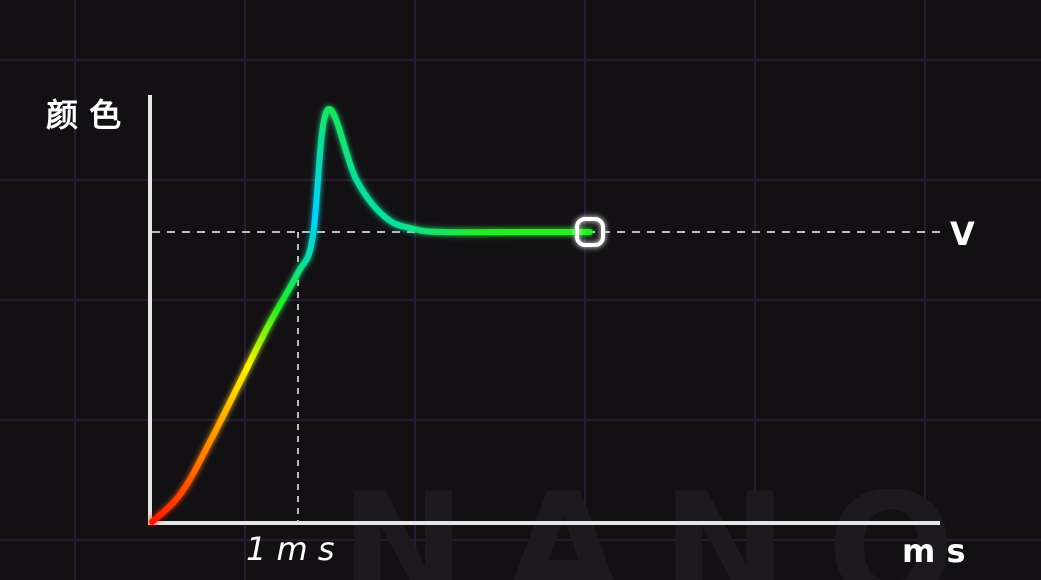  What do you see at coordinates (83, 115) in the screenshot?
I see `y-axis-label: 颜 色` at bounding box center [83, 115].